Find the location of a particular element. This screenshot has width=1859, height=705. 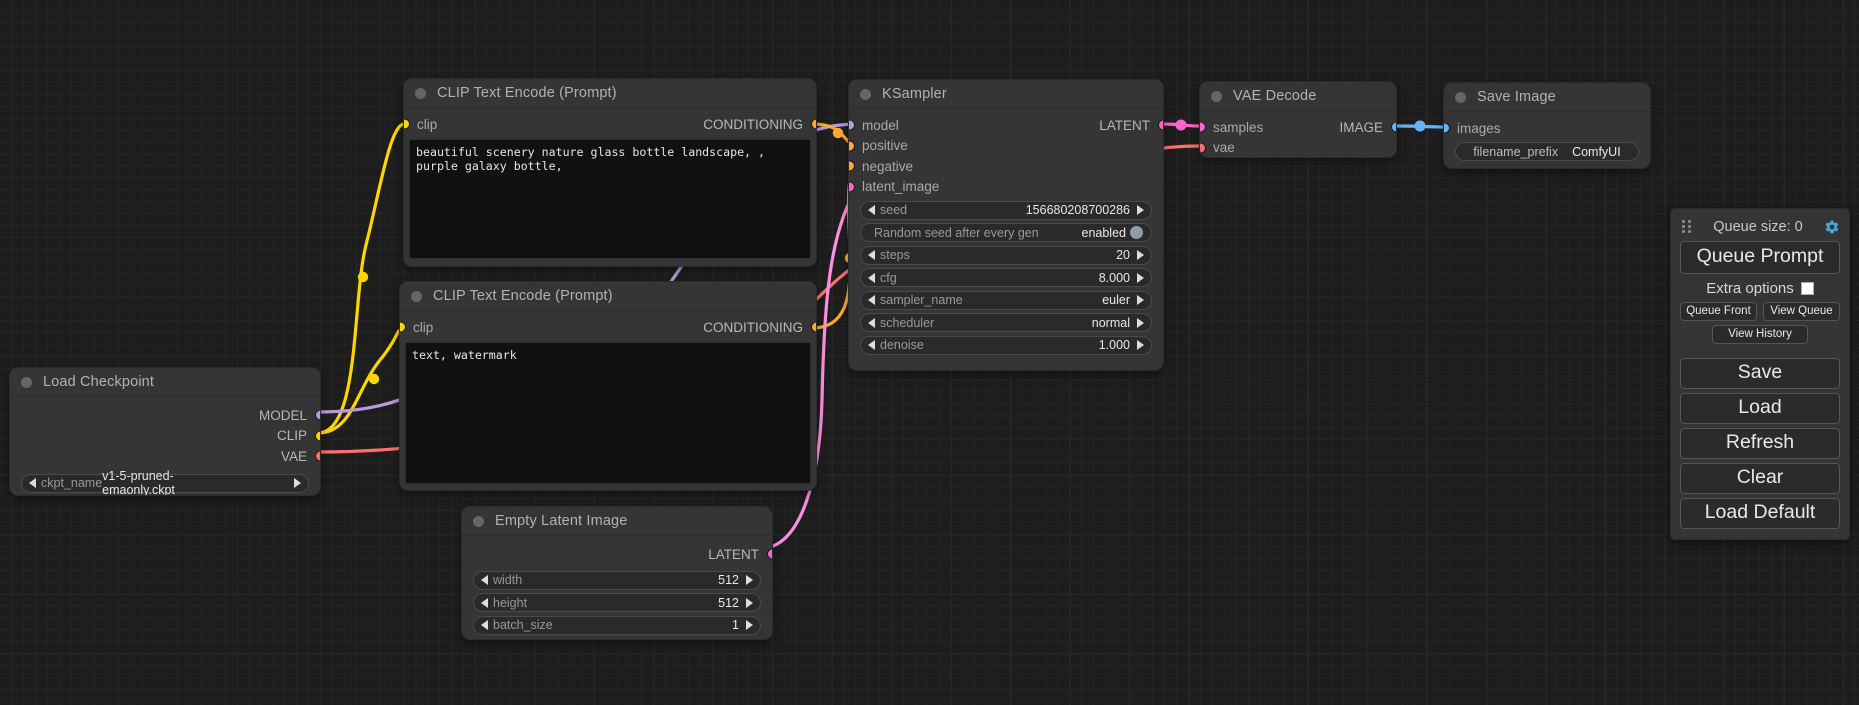

menu-header: Queue size: 0 is located at coordinates (1760, 226).